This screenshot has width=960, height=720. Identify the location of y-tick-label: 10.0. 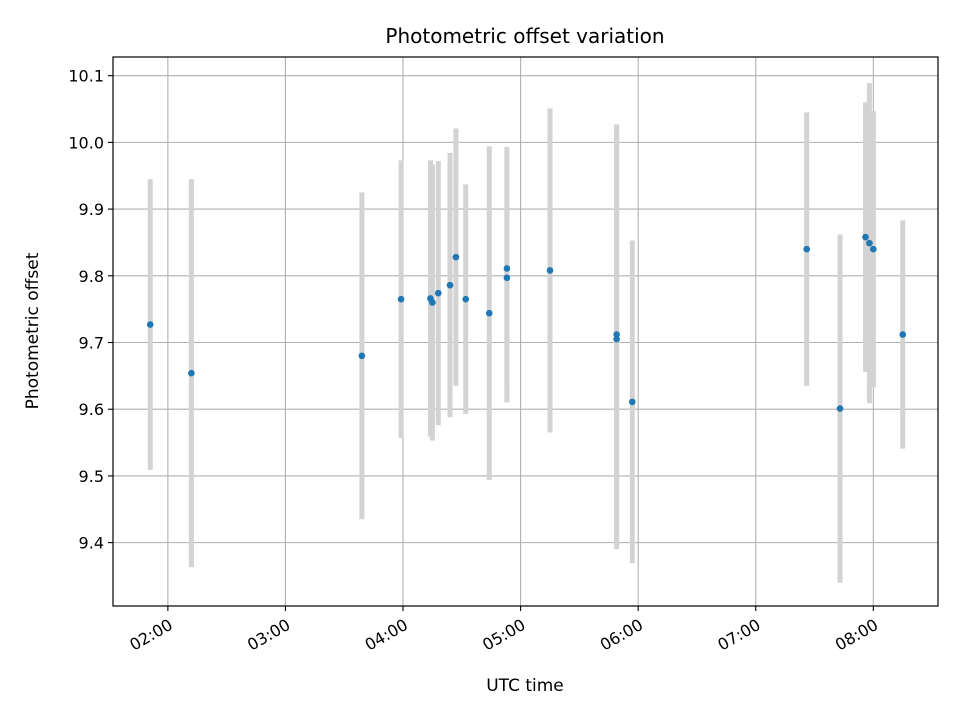
(86, 142).